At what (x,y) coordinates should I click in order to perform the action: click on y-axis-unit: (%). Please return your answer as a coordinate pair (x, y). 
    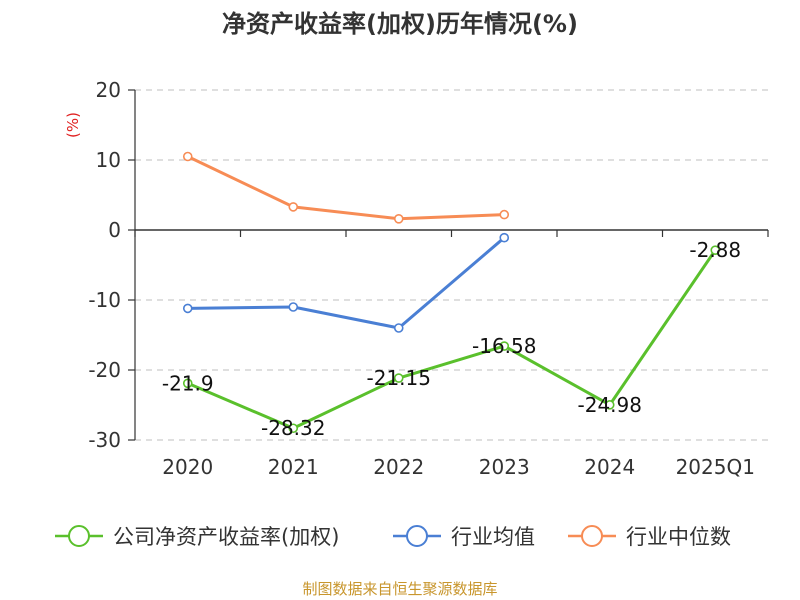
    Looking at the image, I should click on (73, 125).